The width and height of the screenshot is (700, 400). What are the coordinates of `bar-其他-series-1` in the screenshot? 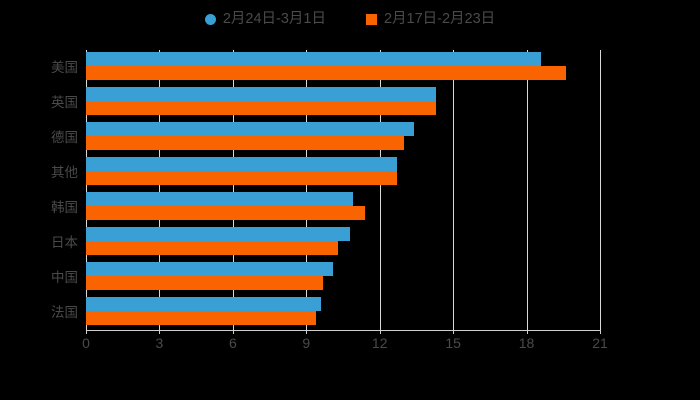 It's located at (241, 178).